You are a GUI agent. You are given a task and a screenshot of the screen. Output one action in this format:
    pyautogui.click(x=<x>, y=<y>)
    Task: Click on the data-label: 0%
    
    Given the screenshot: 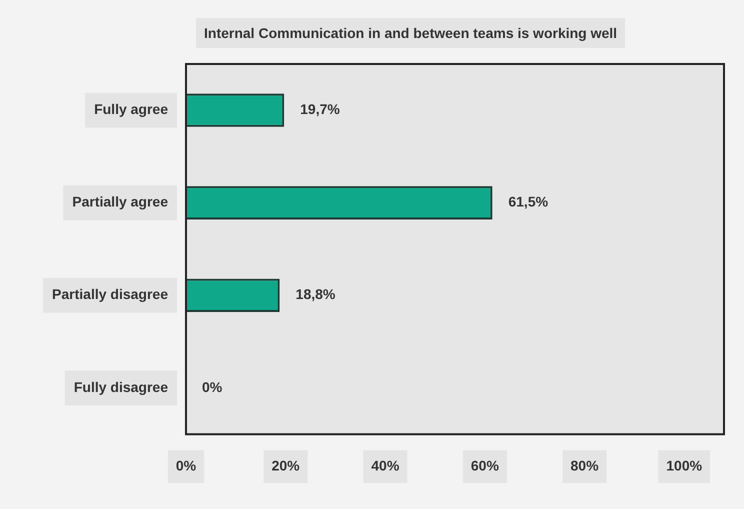 What is the action you would take?
    pyautogui.click(x=212, y=386)
    